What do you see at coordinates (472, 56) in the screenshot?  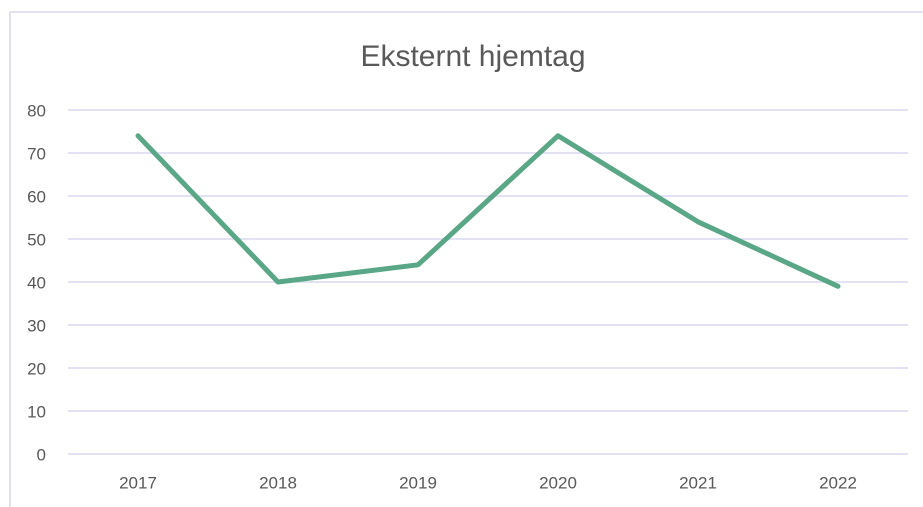 I see `chart-title: Eksternt hjemtag` at bounding box center [472, 56].